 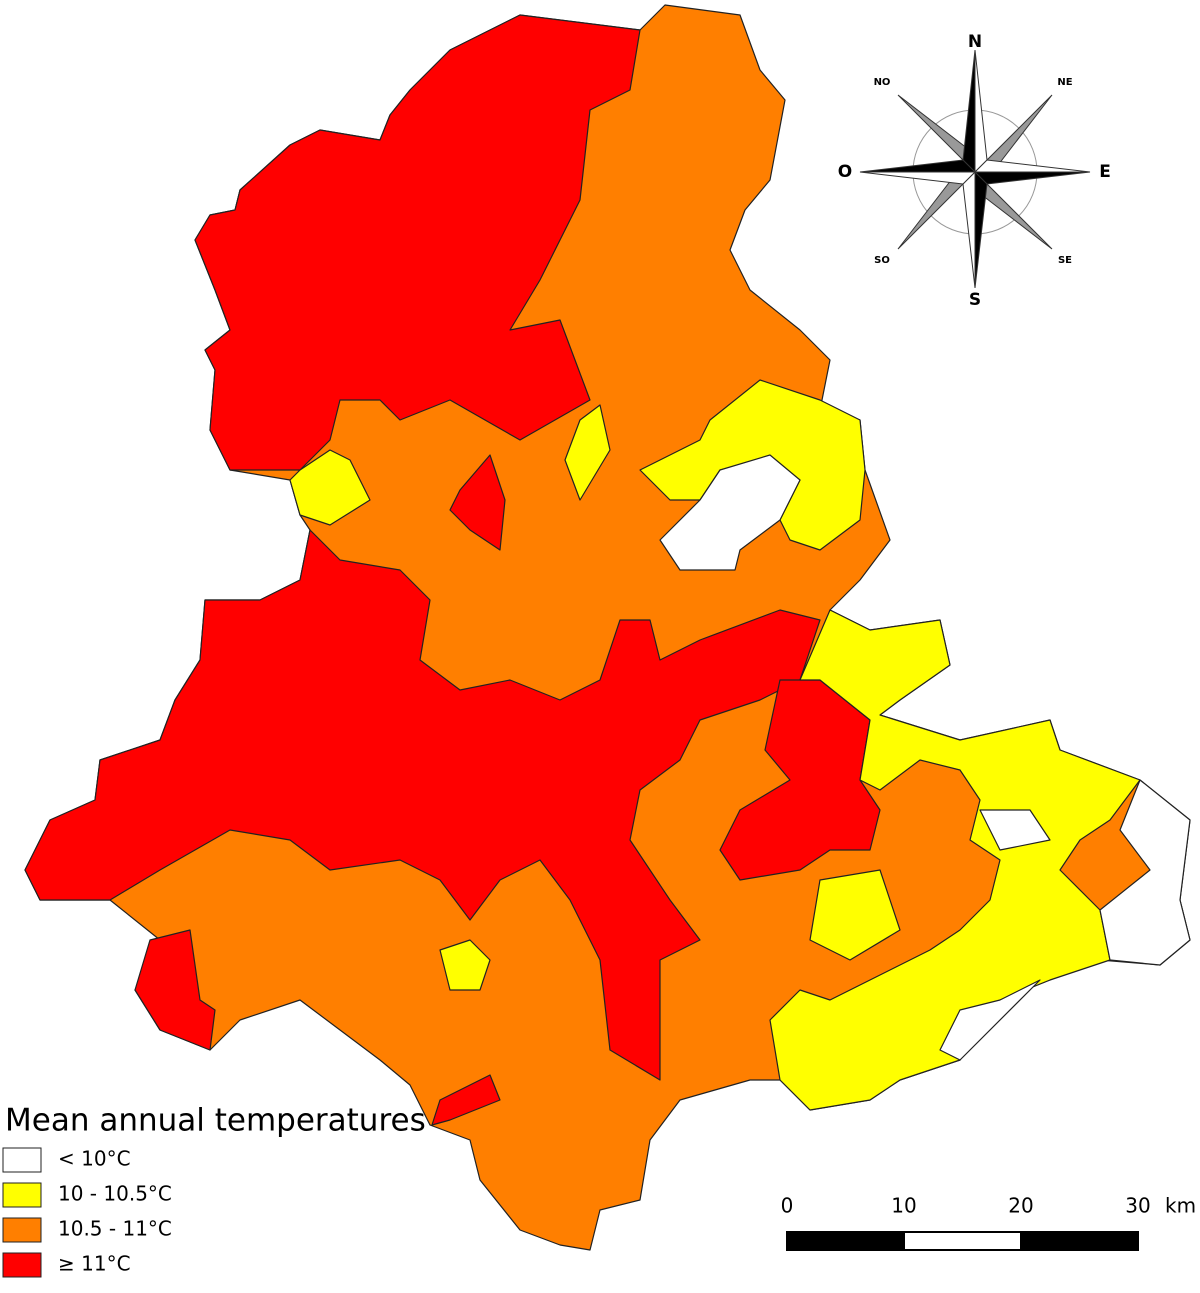 I want to click on compass, so click(x=975, y=169).